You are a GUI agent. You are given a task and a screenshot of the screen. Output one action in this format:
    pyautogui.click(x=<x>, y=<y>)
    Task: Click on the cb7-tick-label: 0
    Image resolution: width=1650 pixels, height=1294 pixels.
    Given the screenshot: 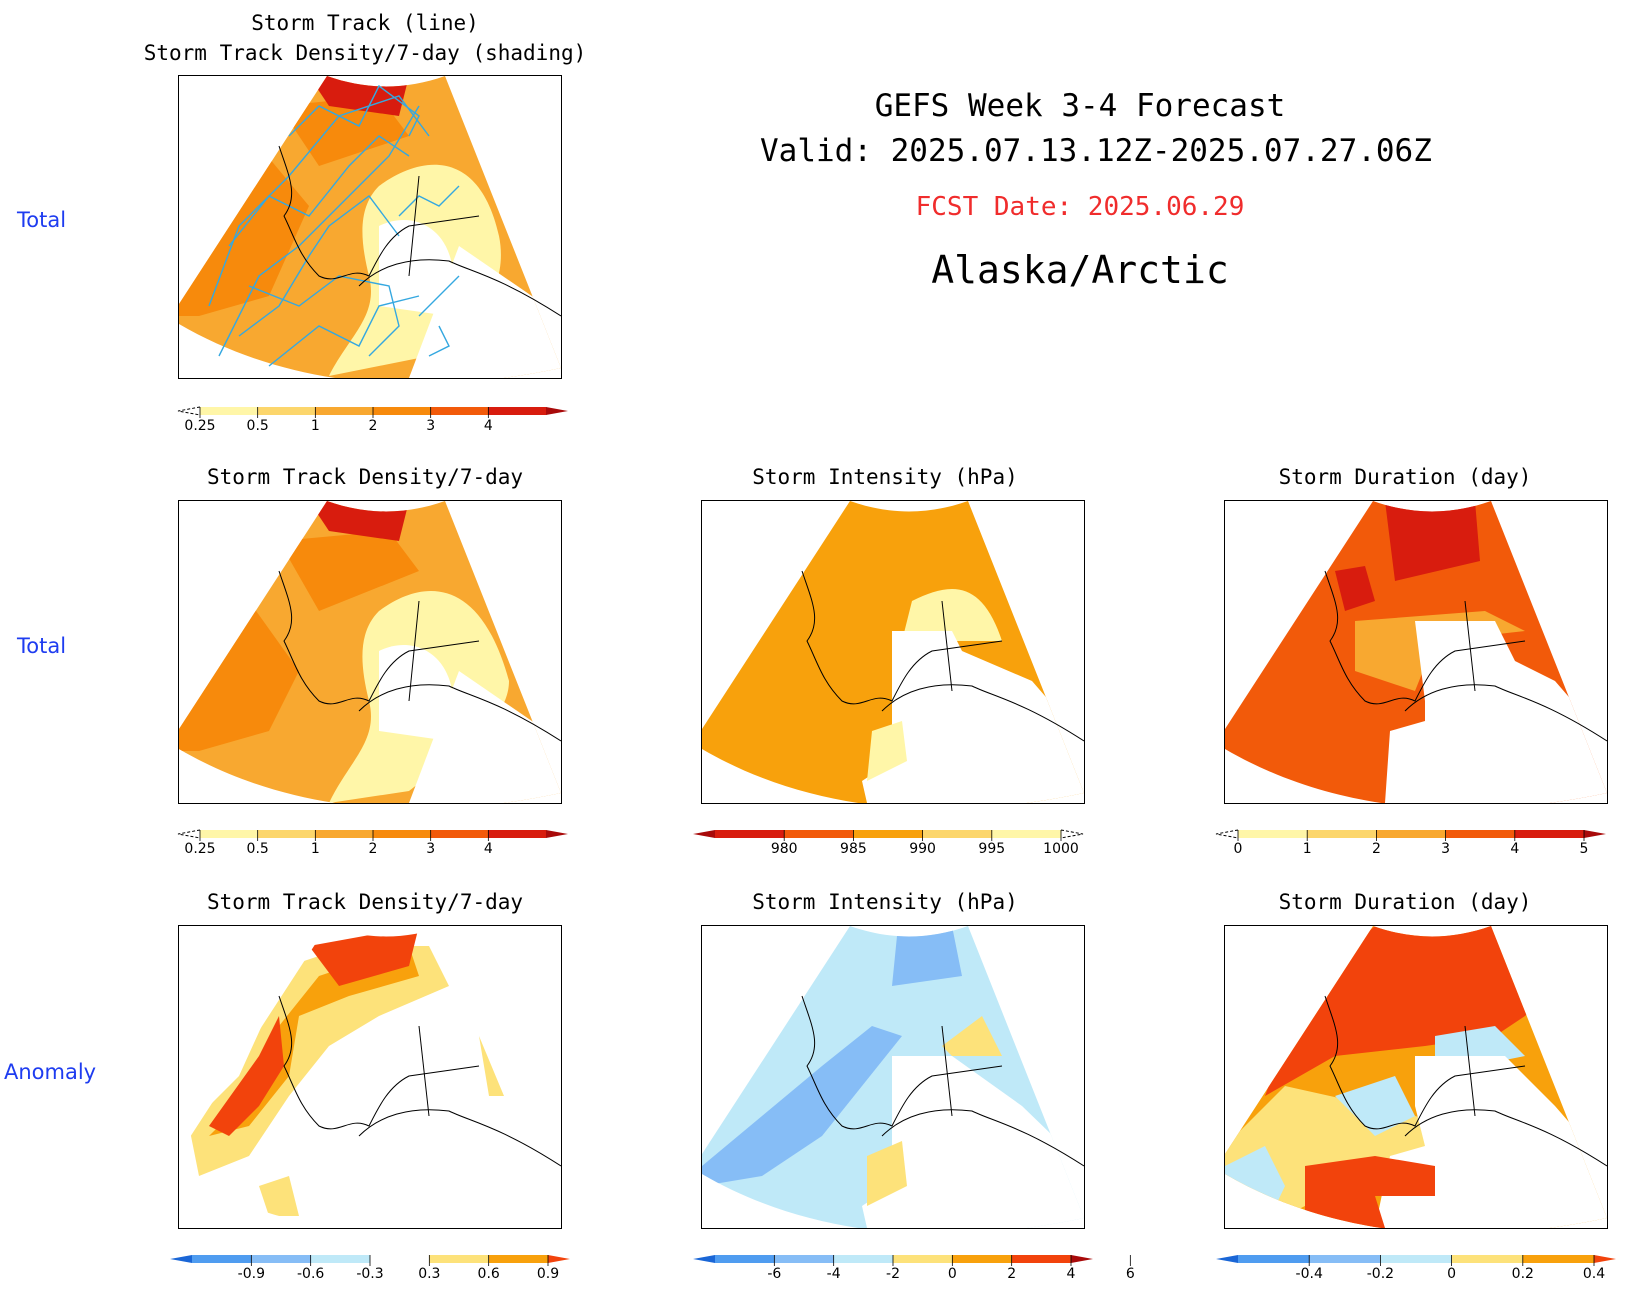 What is the action you would take?
    pyautogui.click(x=1451, y=1274)
    